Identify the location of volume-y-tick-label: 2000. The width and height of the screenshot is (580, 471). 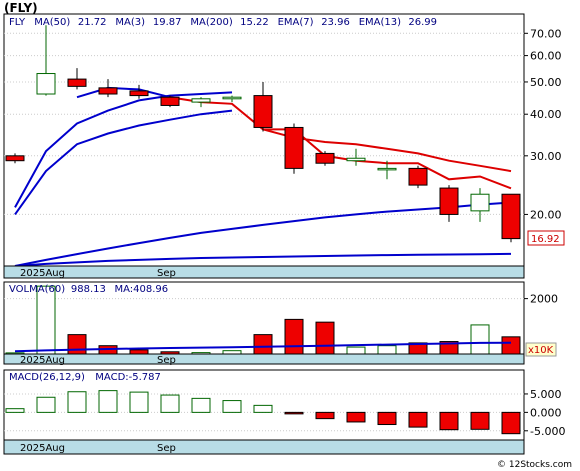
(544, 299).